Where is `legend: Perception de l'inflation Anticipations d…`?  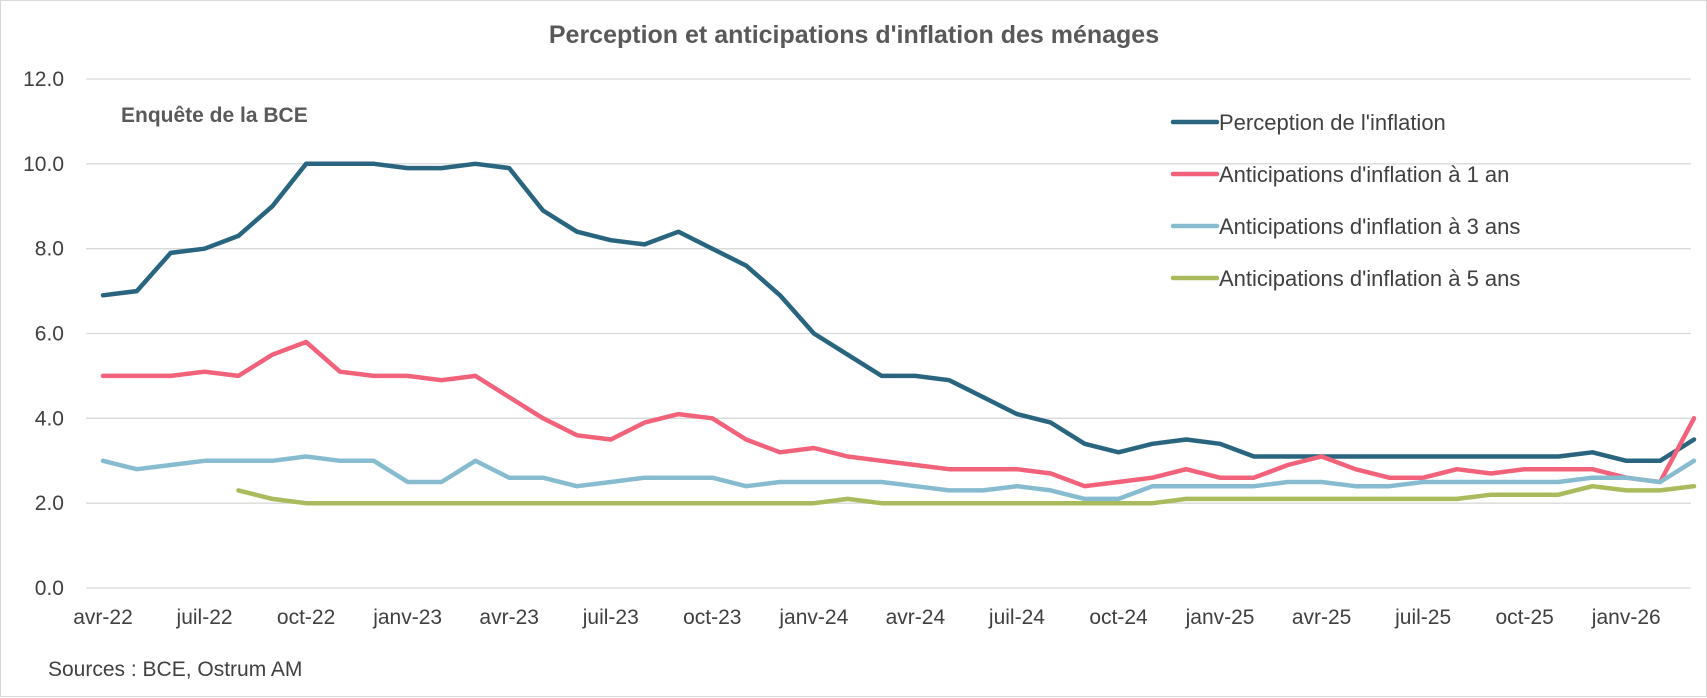 legend: Perception de l'inflation Anticipations d… is located at coordinates (1345, 200).